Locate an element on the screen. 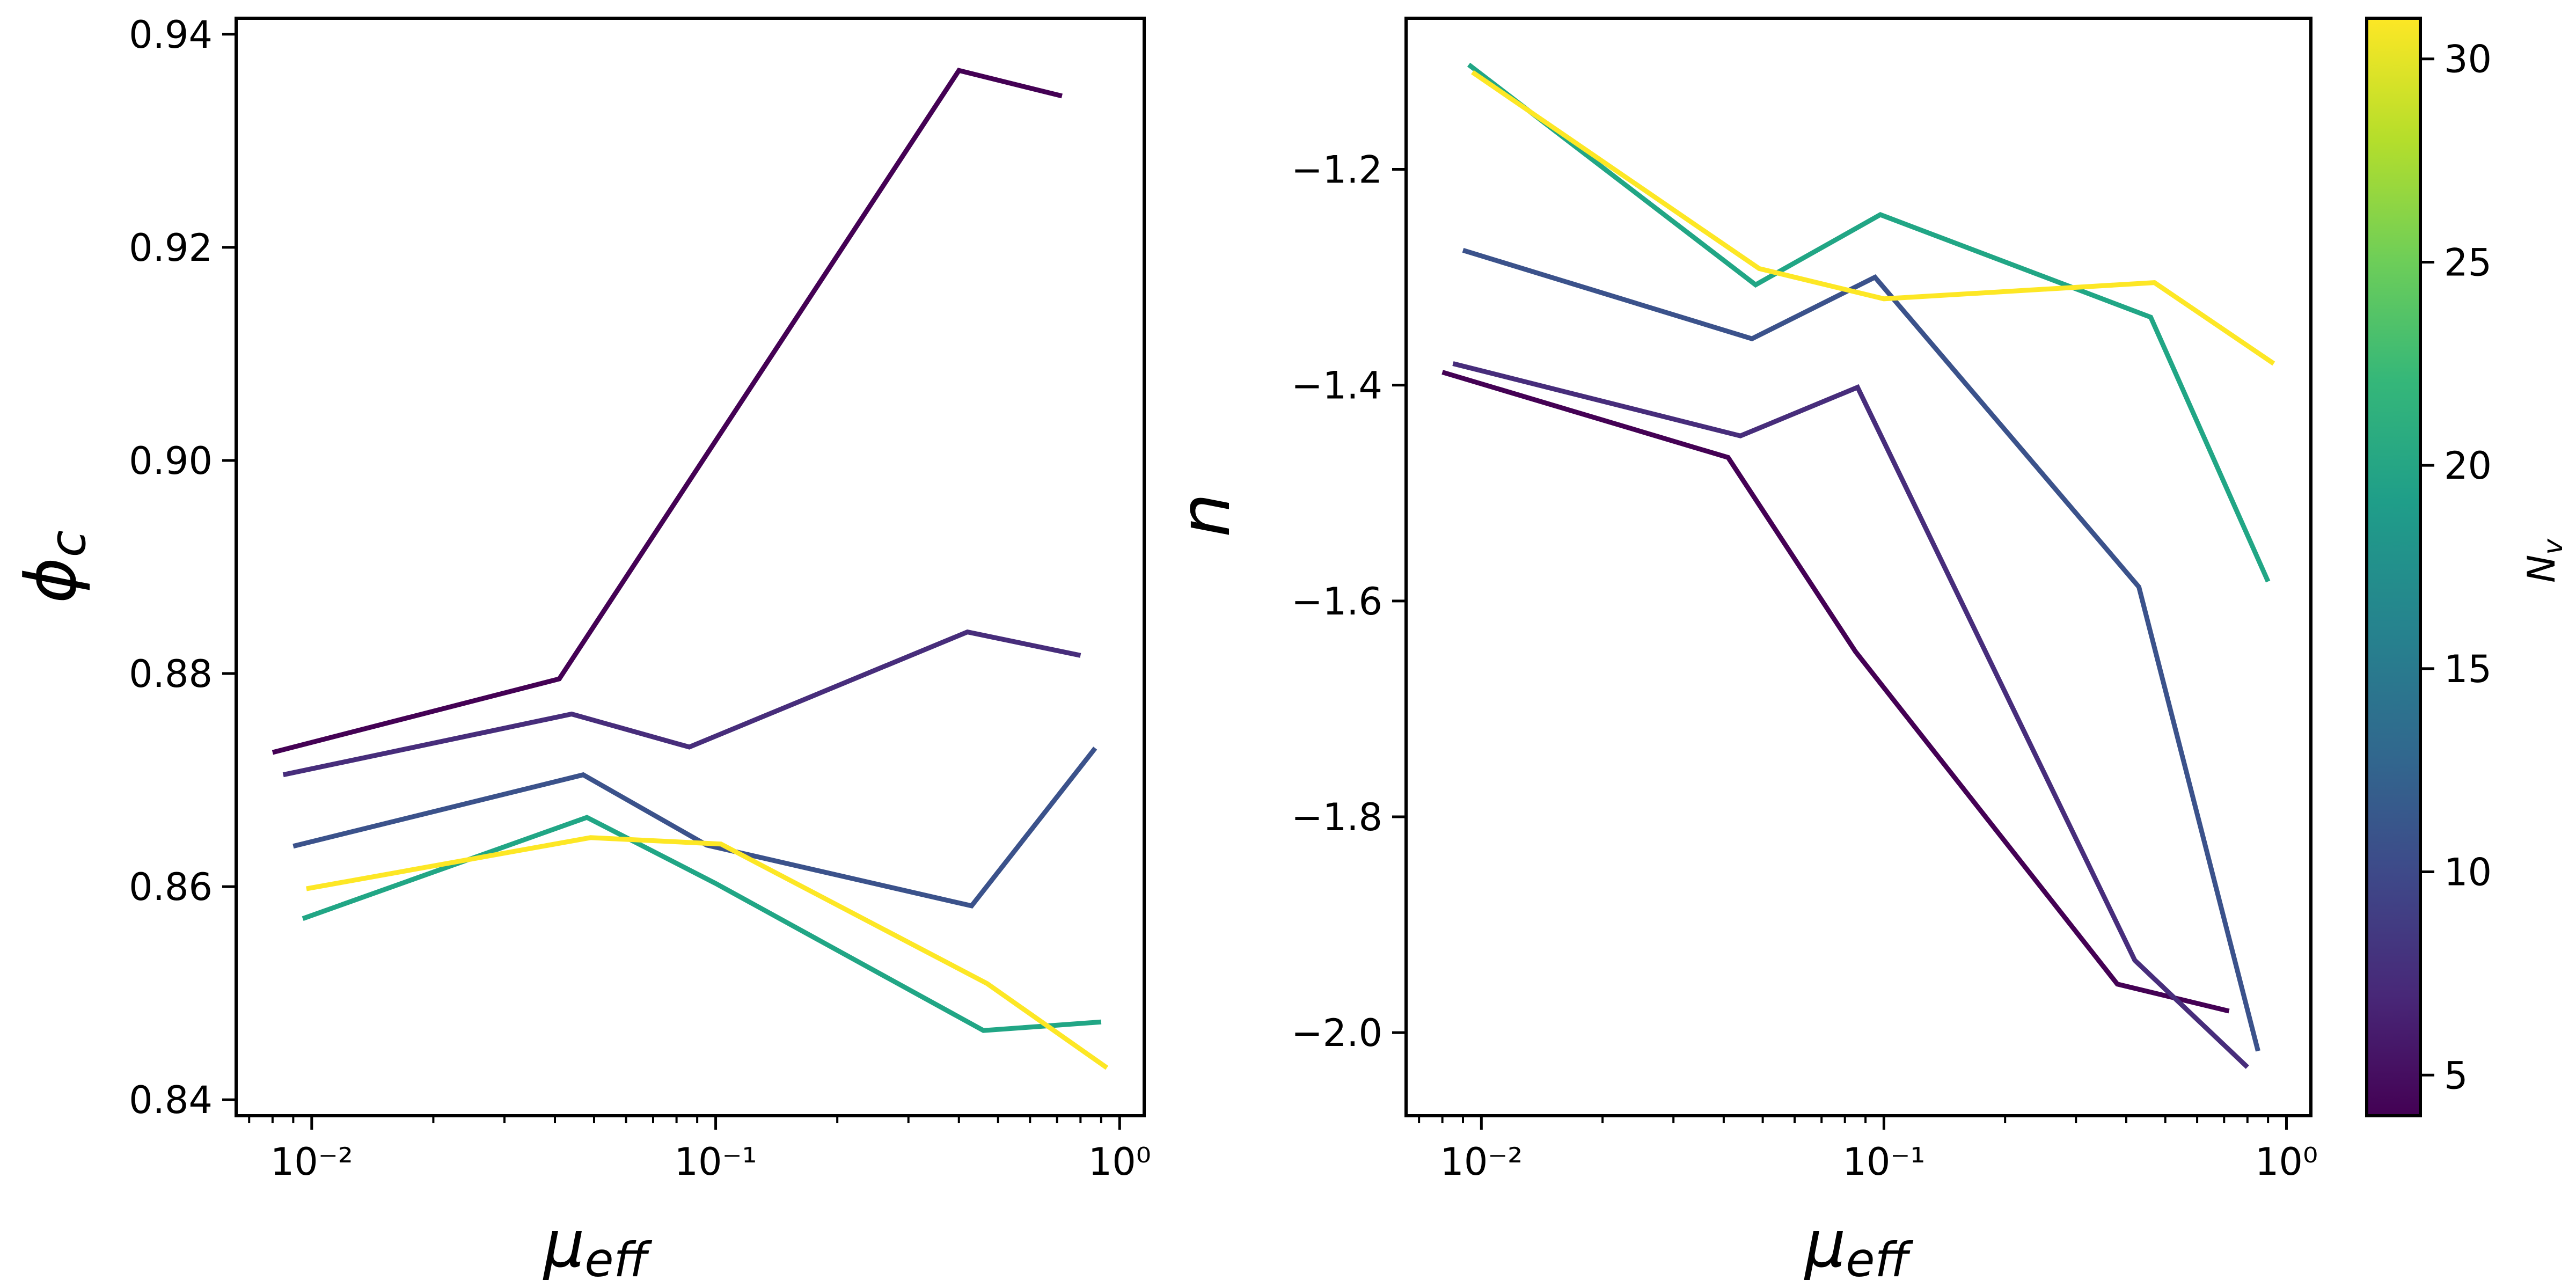  colorbar: 5 10 15 20 25 30 Nv is located at coordinates (2466, 567).